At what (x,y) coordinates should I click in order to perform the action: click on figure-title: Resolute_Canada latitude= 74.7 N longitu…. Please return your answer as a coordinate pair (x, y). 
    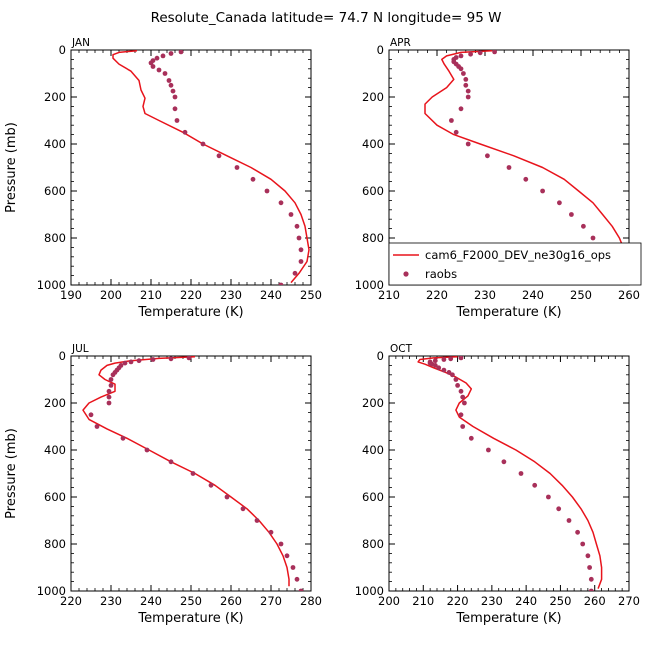
    Looking at the image, I should click on (326, 18).